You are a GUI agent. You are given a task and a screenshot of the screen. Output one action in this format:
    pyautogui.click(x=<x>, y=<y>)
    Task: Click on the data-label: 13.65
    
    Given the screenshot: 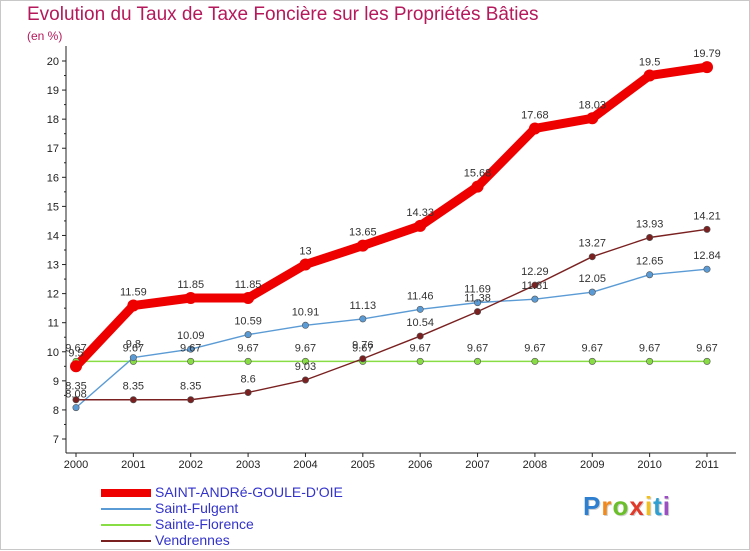 What is the action you would take?
    pyautogui.click(x=363, y=233)
    